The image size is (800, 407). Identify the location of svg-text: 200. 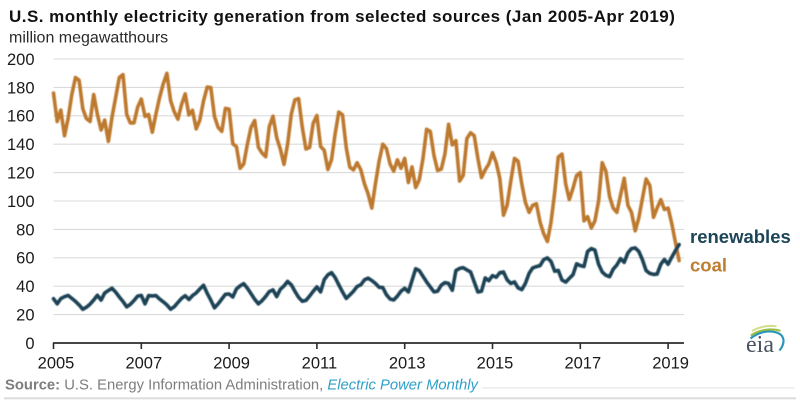
(21, 60).